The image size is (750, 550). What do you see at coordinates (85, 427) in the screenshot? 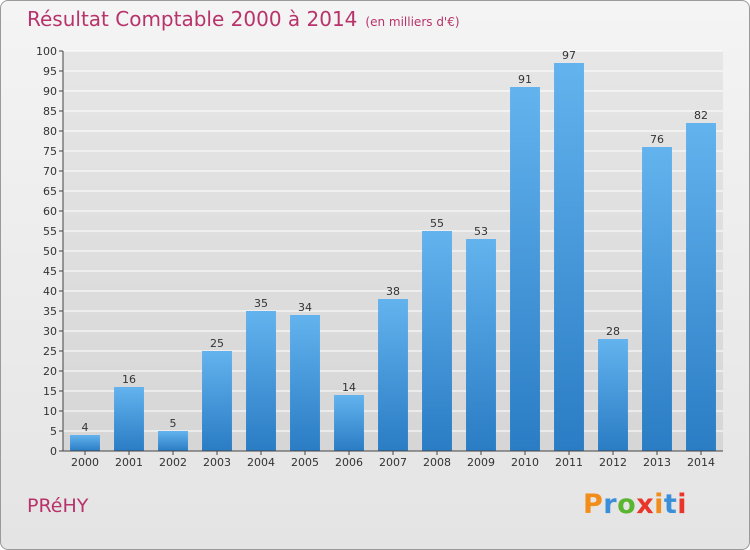
I see `data-label-2000: 4` at bounding box center [85, 427].